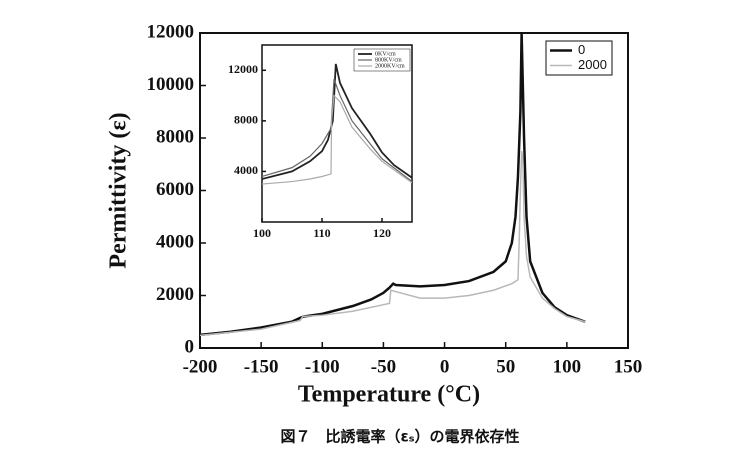  Describe the element at coordinates (388, 60) in the screenshot. I see `legend-label: 800KV/cm` at that location.